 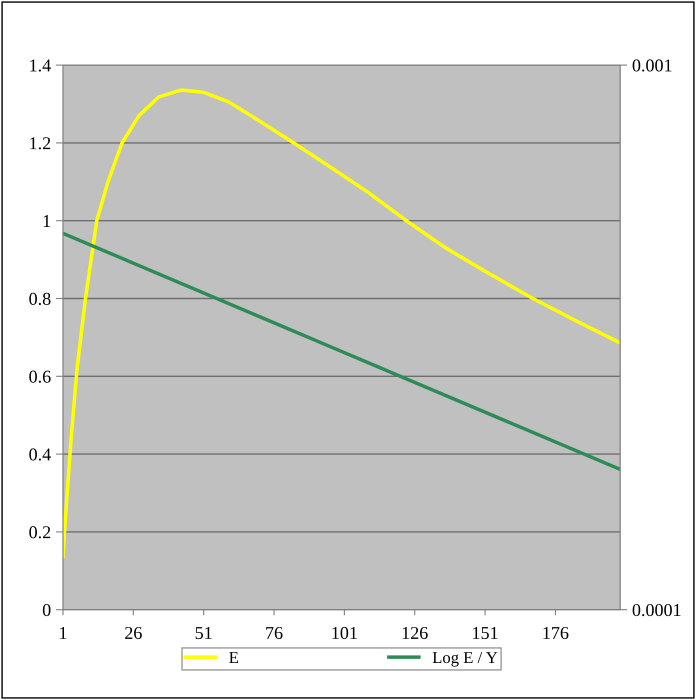 I want to click on y2-tick-label: 0.0001, so click(x=656, y=610).